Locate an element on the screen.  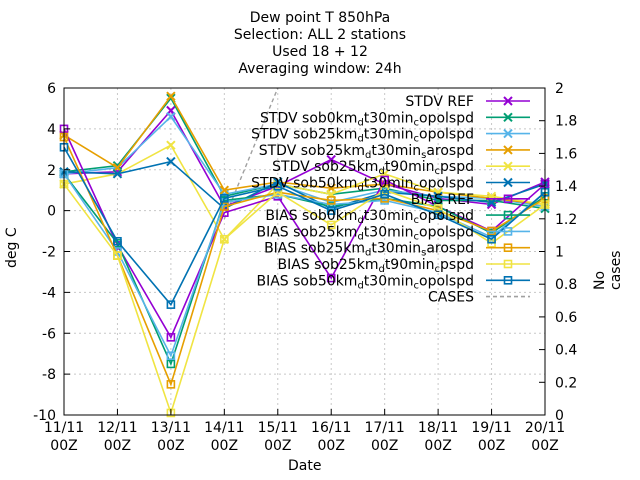
x-tick-label-date: 11/11 is located at coordinates (64, 428).